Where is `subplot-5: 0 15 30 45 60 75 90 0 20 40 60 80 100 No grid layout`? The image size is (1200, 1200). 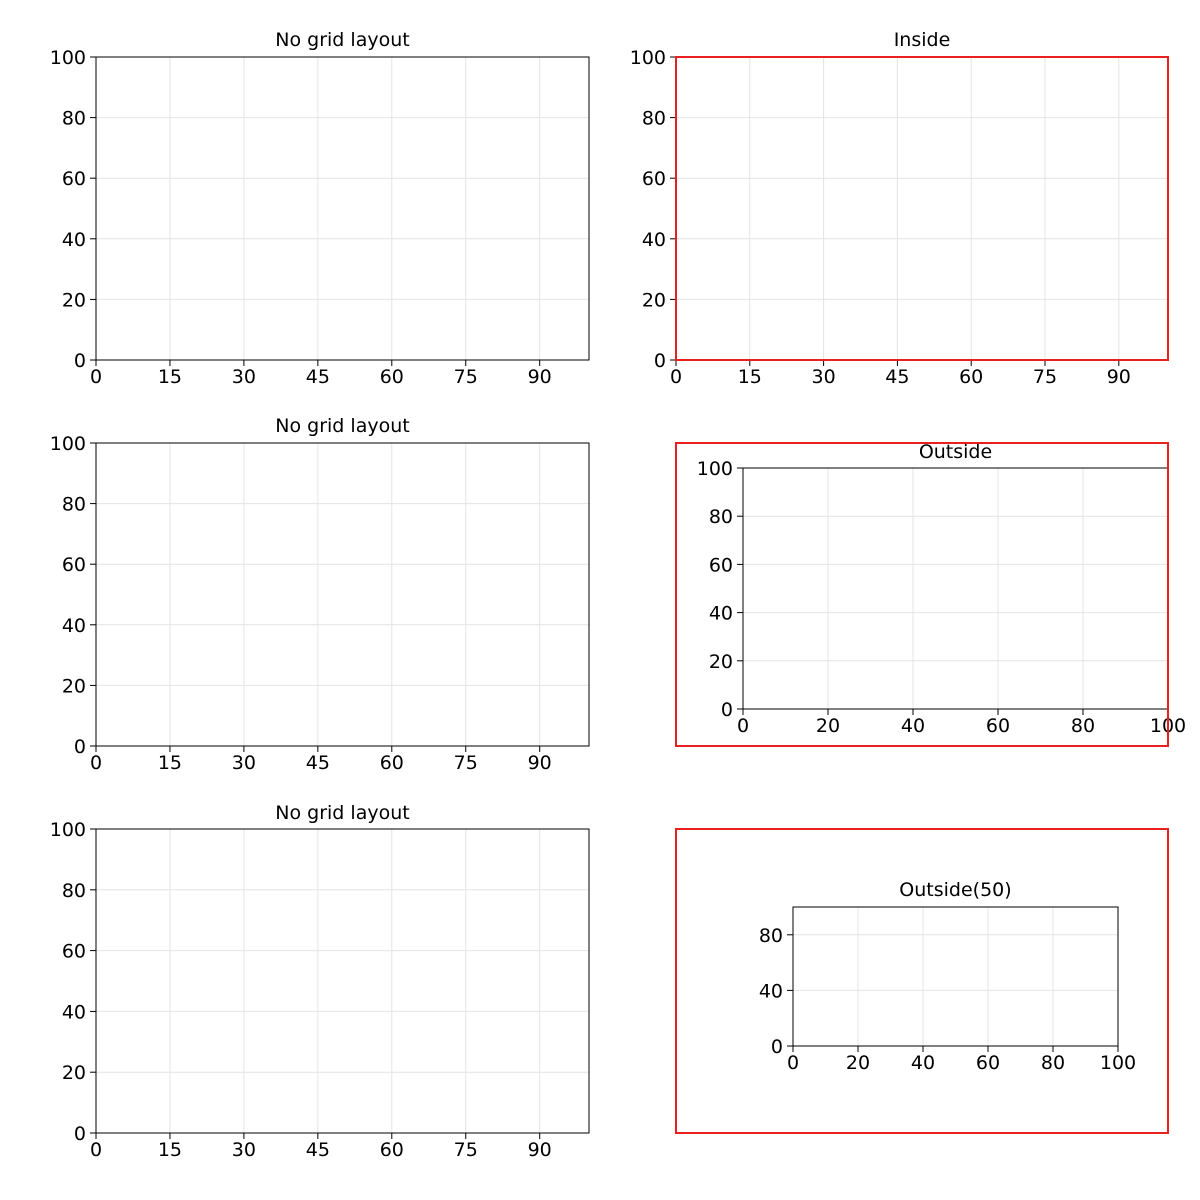 subplot-5: 0 15 30 45 60 75 90 0 20 40 60 80 100 No grid layout is located at coordinates (320, 981).